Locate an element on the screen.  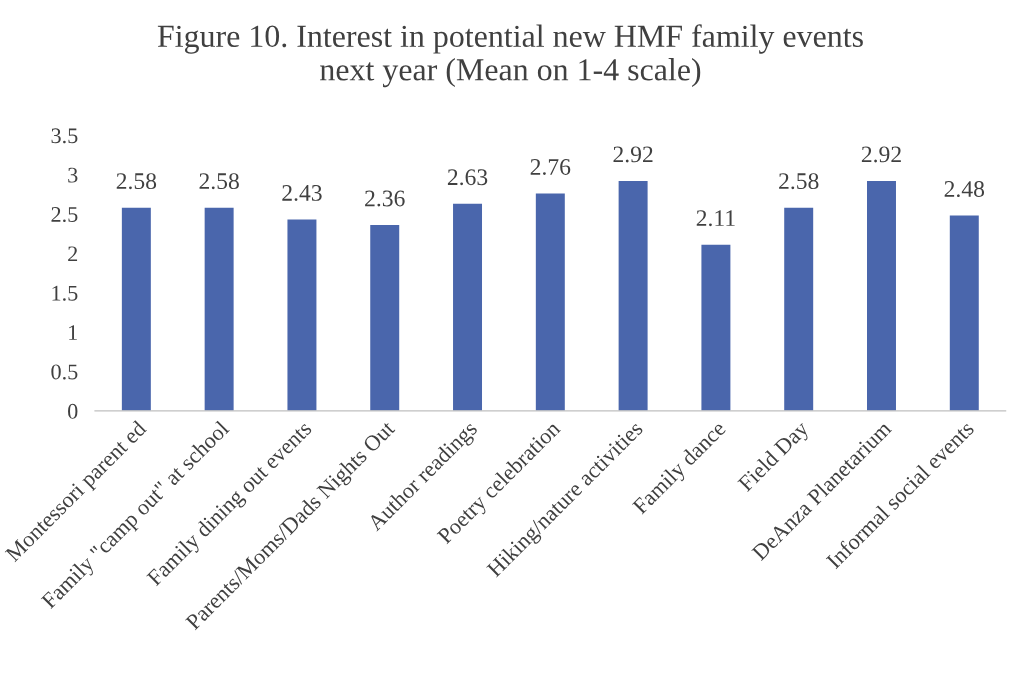
y-tick-label: 2 is located at coordinates (73, 254).